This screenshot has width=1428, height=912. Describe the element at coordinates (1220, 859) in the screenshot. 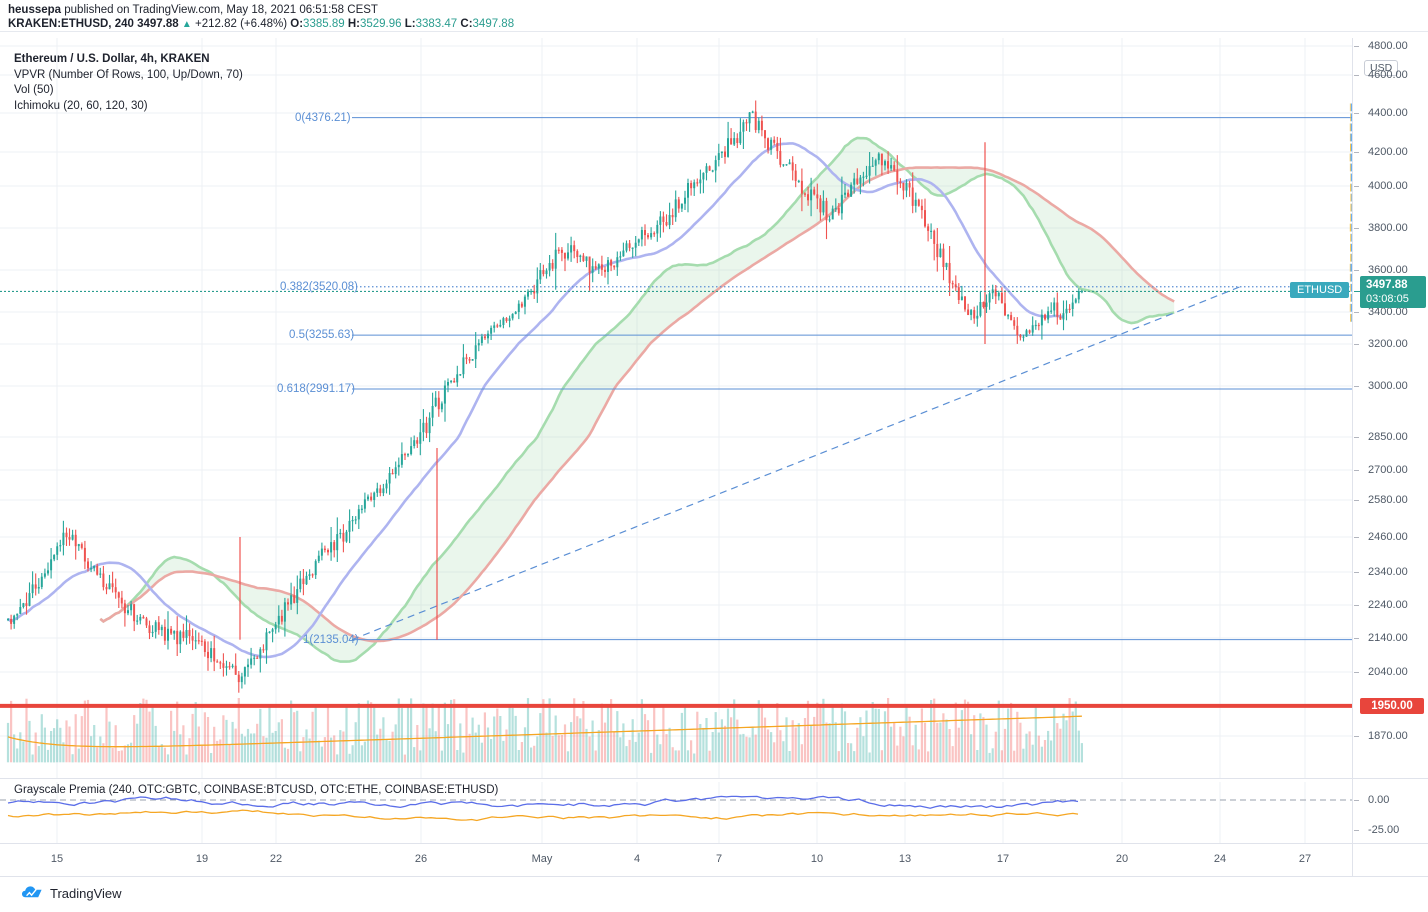

I see `time-axis-label: 24` at that location.